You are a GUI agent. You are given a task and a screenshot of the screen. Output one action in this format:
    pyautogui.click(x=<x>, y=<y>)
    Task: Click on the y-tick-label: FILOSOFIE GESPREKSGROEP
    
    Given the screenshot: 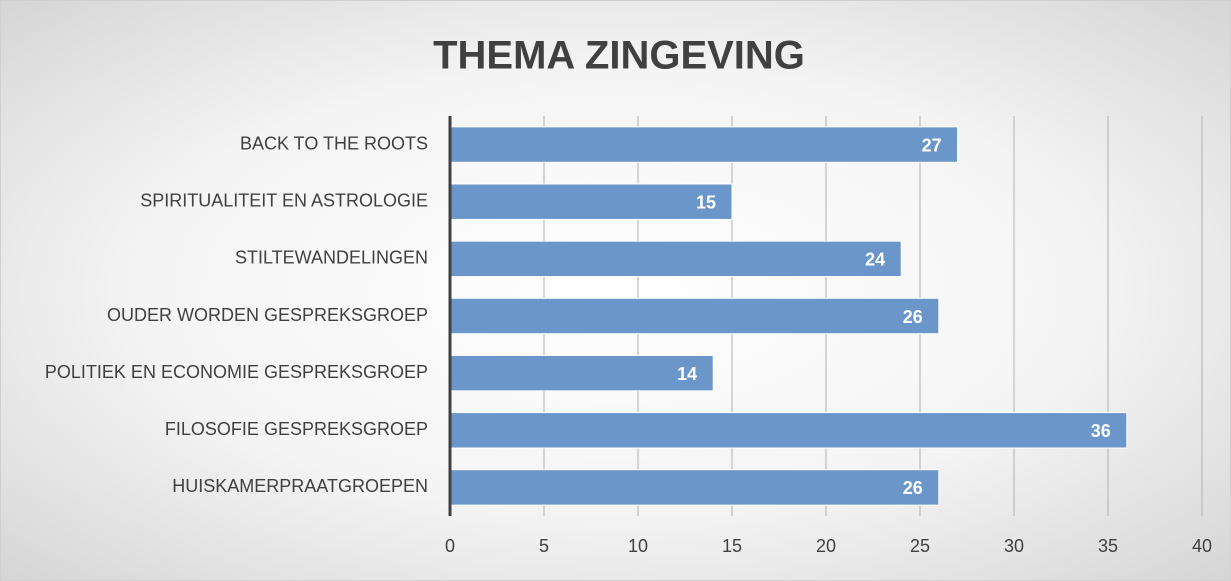 What is the action you would take?
    pyautogui.click(x=296, y=429)
    